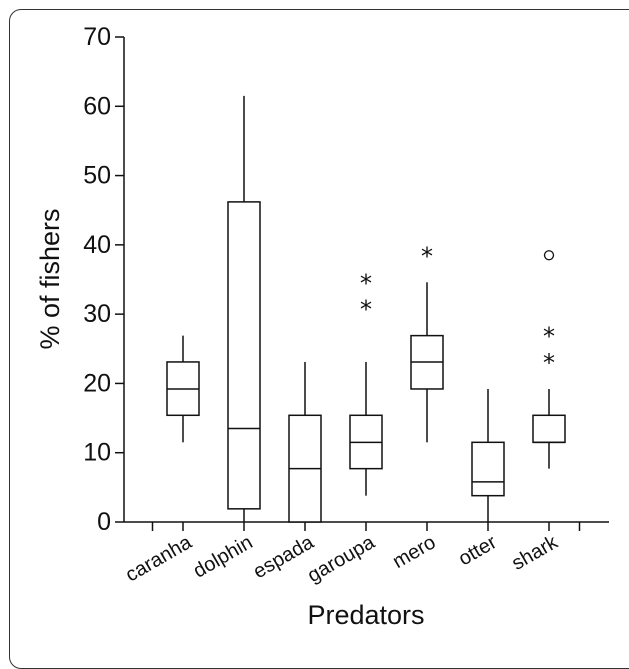 The width and height of the screenshot is (629, 669). I want to click on y-tick-label: 10, so click(97, 453).